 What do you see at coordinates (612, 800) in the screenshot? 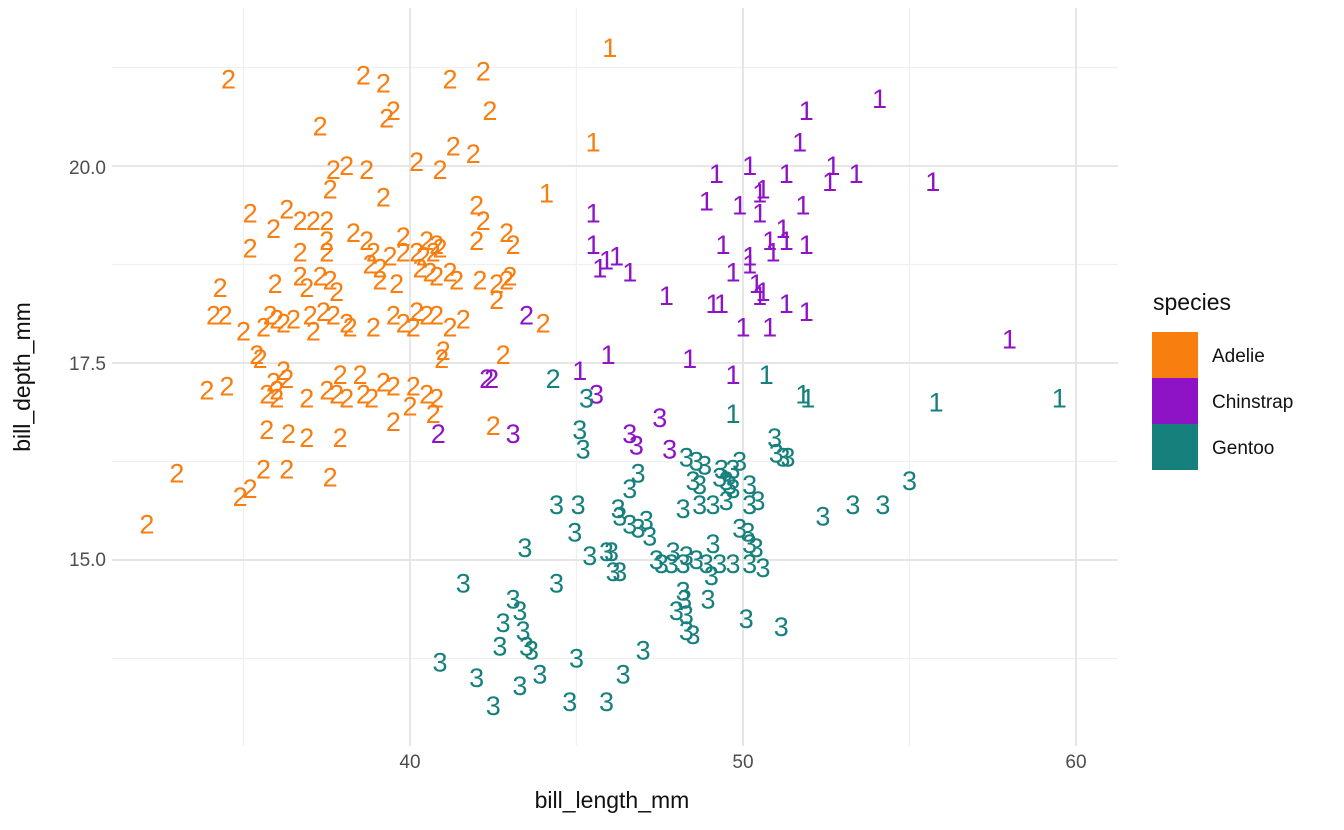
I see `x-axis-title: bill_length_mm` at bounding box center [612, 800].